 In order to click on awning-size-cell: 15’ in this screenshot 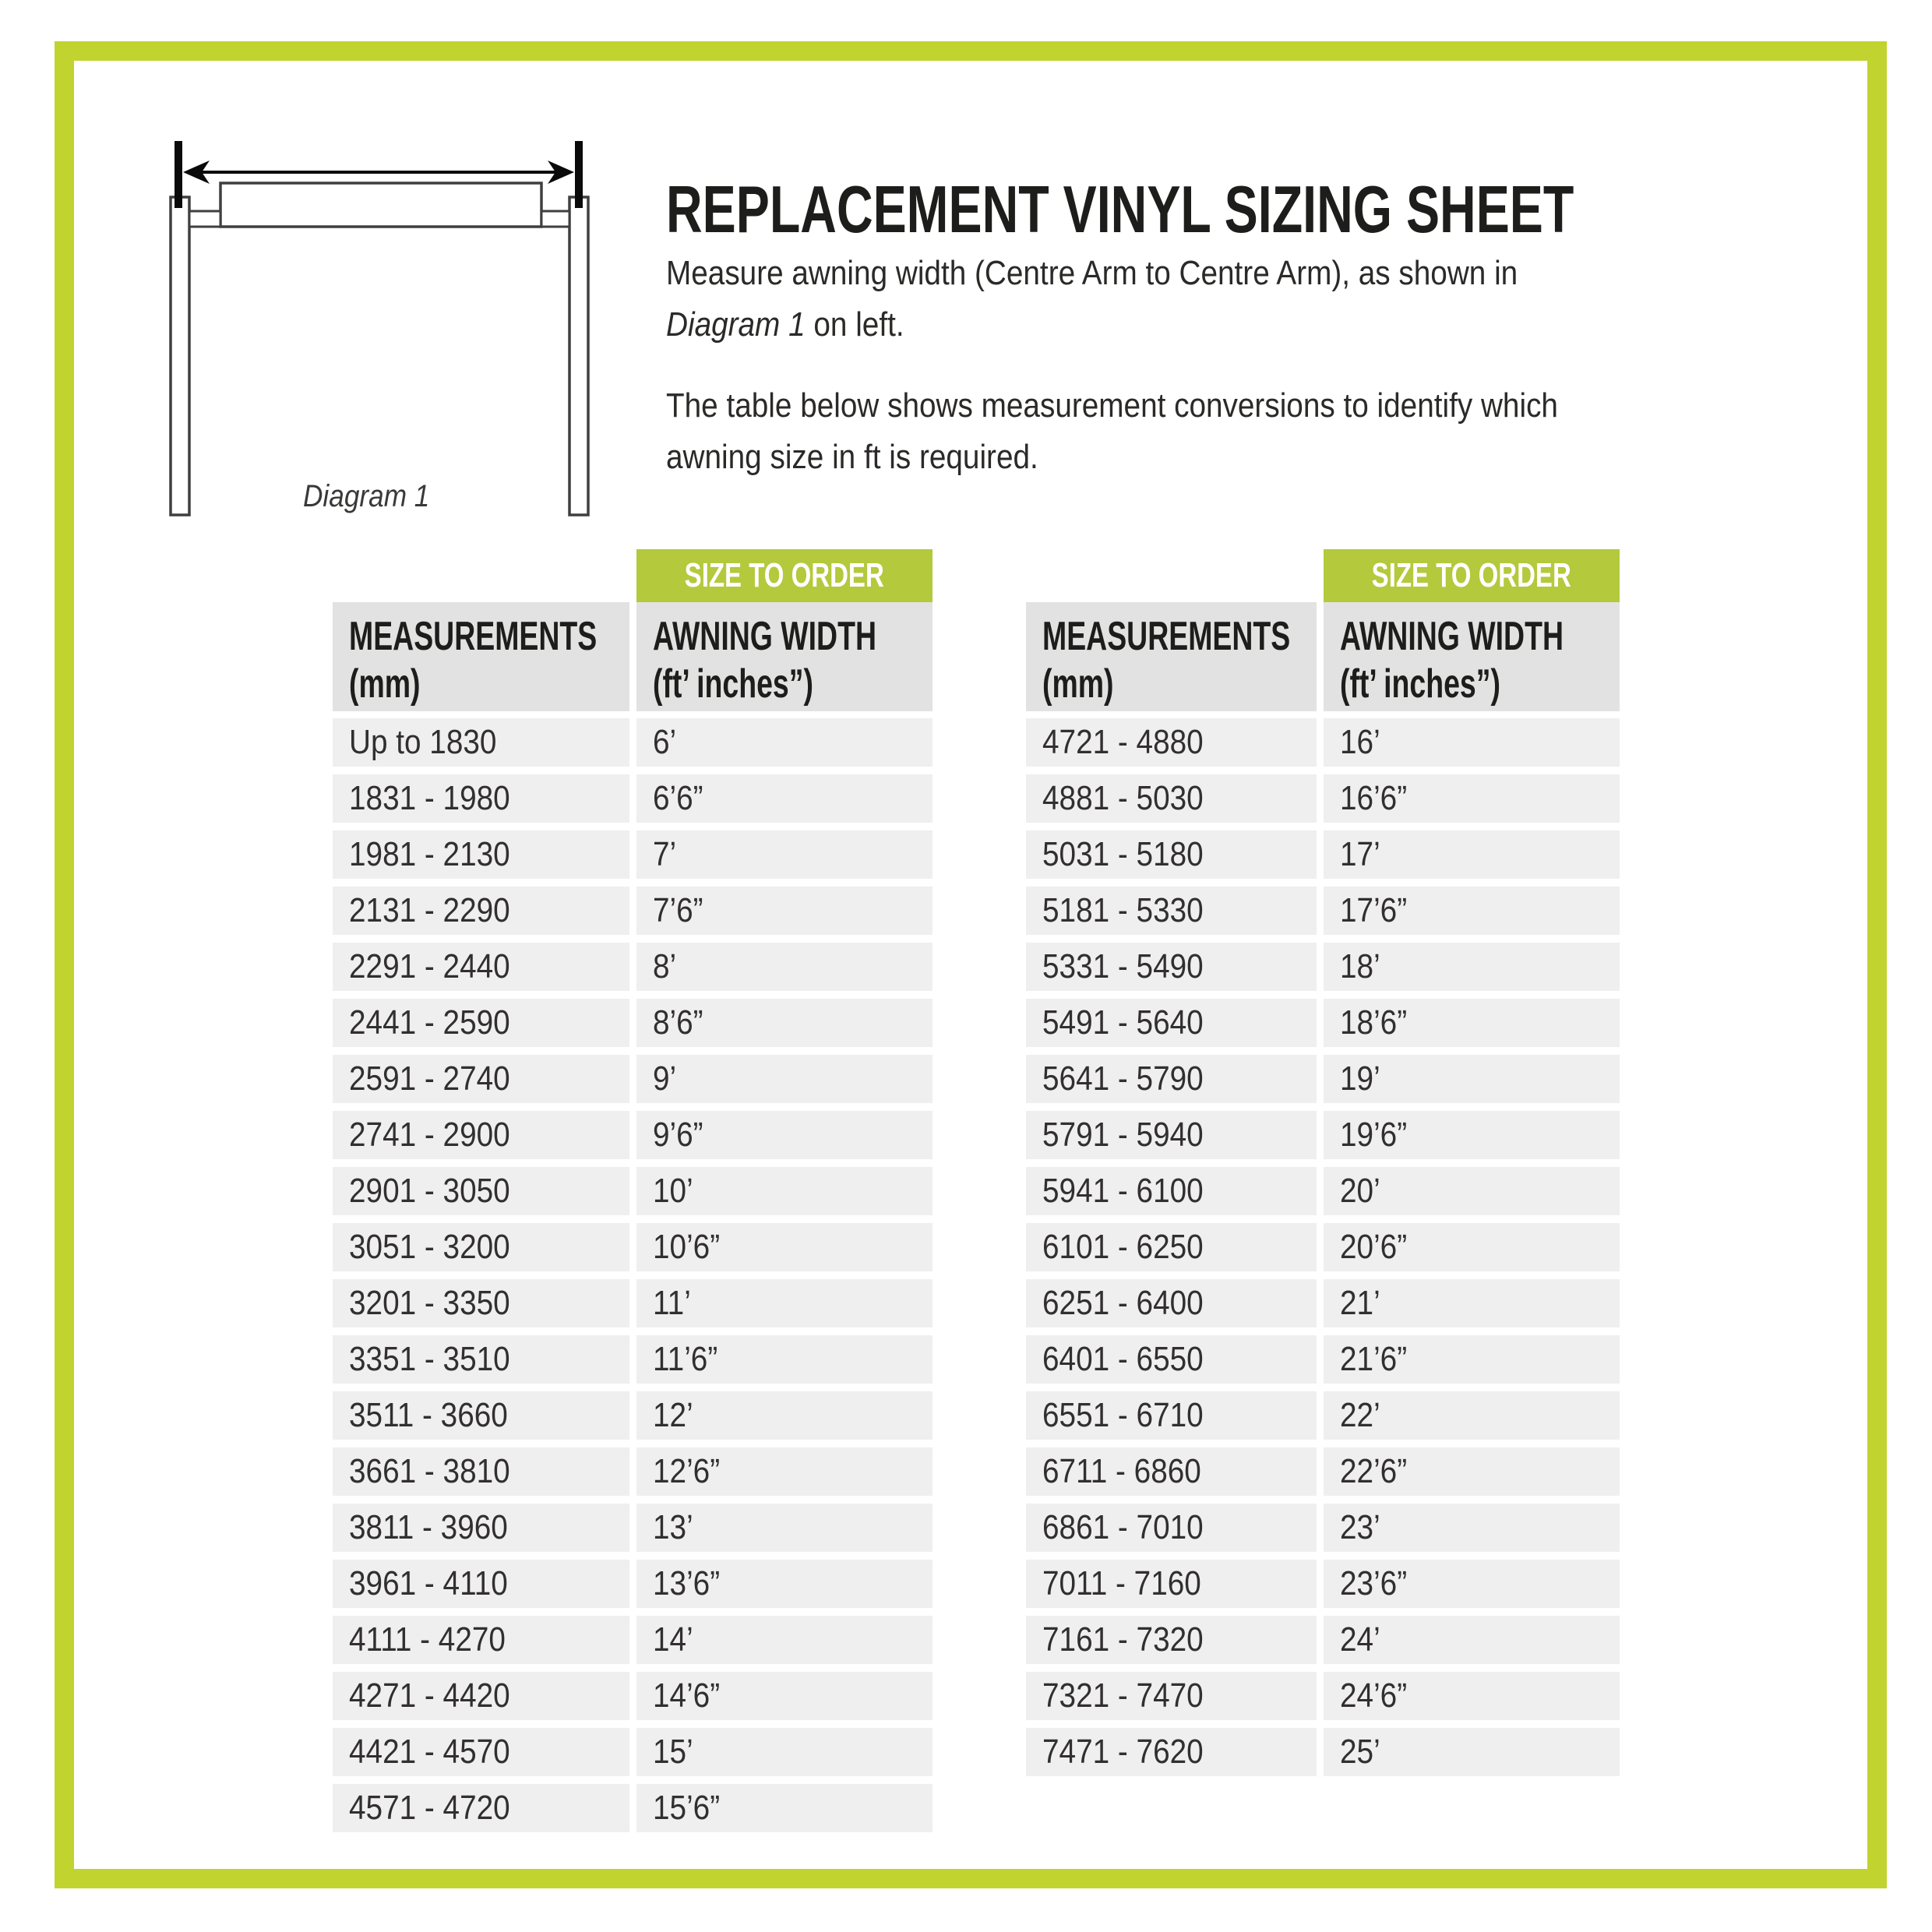, I will do `click(784, 1752)`.